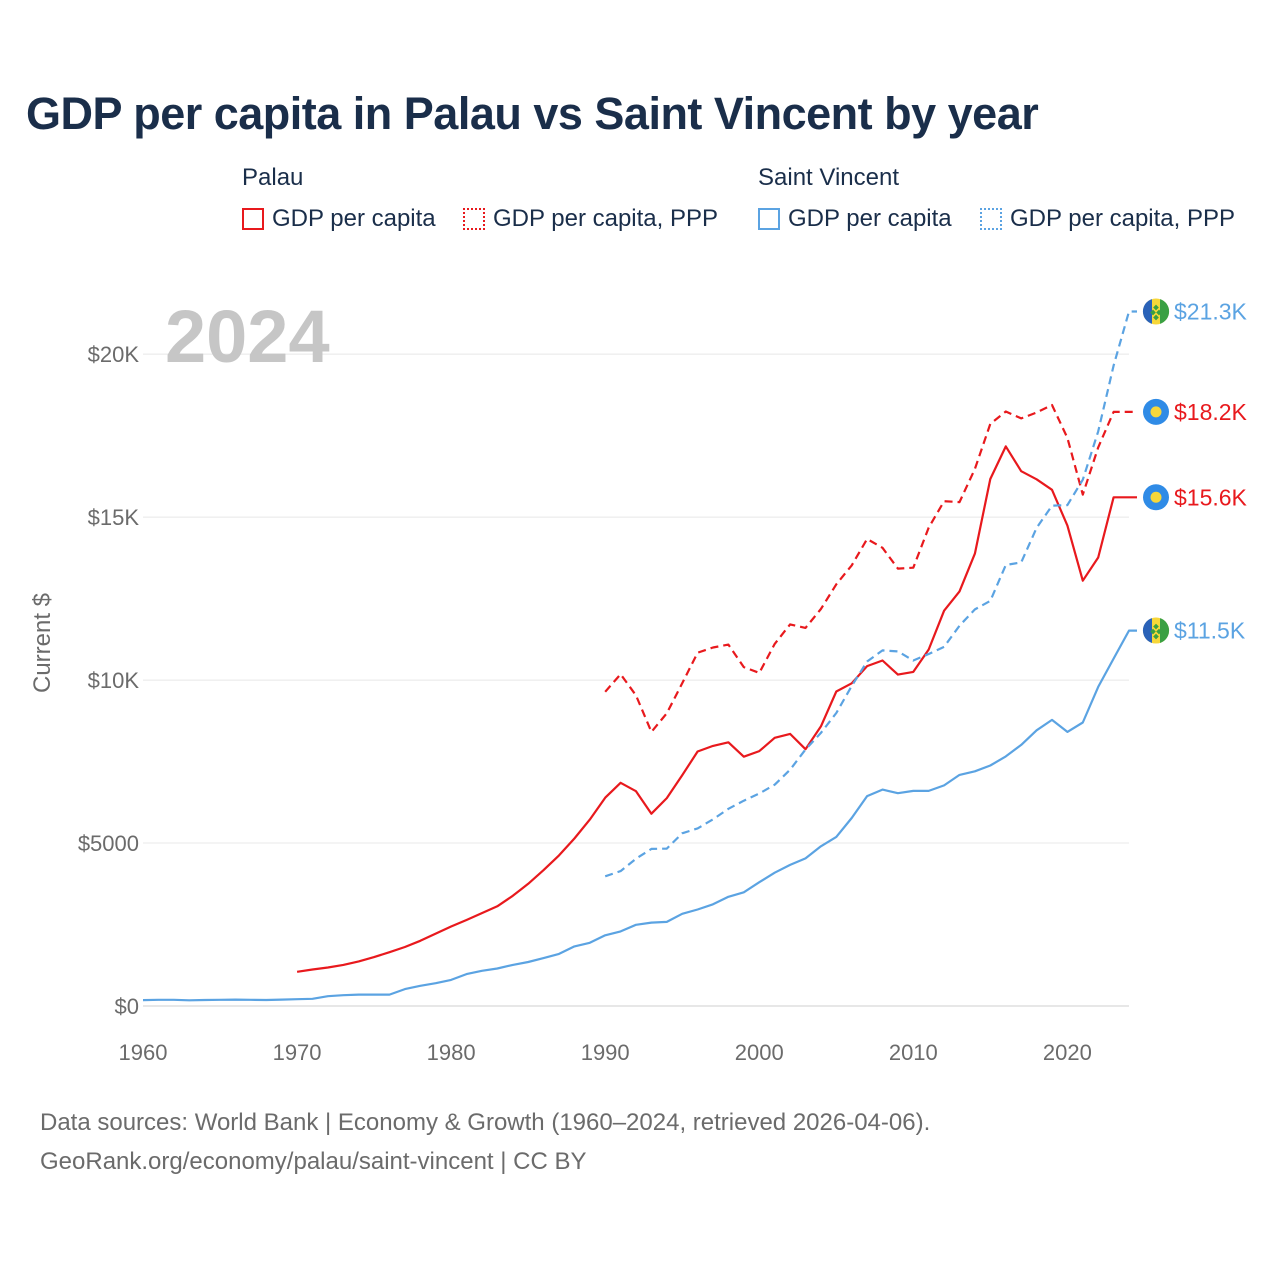  I want to click on y-tick-label: $20K, so click(114, 354).